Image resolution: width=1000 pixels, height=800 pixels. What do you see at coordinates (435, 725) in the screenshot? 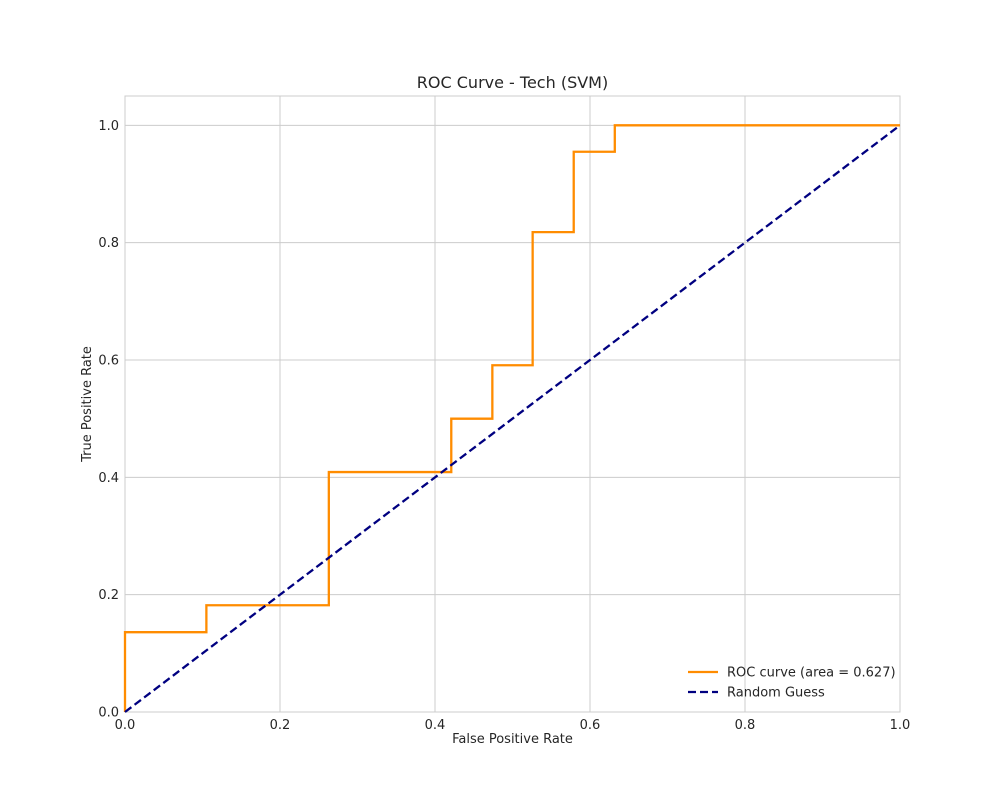
I see `x-tick-label: 0.4` at bounding box center [435, 725].